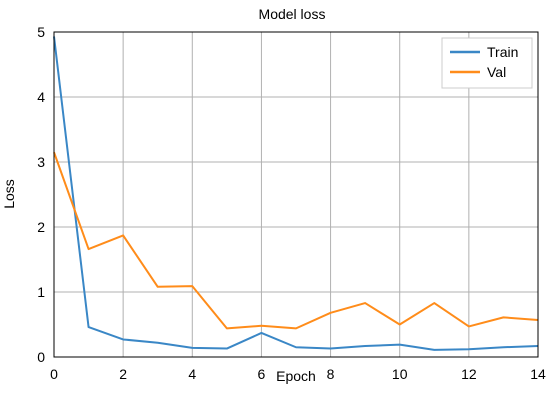 The width and height of the screenshot is (551, 413). I want to click on chart-title: Model loss, so click(292, 14).